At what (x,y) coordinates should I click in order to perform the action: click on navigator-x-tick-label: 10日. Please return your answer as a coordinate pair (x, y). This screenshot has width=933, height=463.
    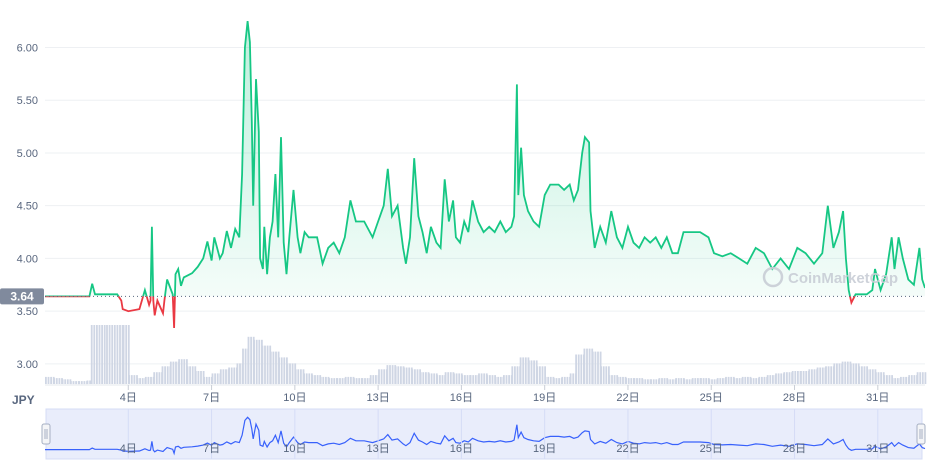
    Looking at the image, I should click on (294, 449).